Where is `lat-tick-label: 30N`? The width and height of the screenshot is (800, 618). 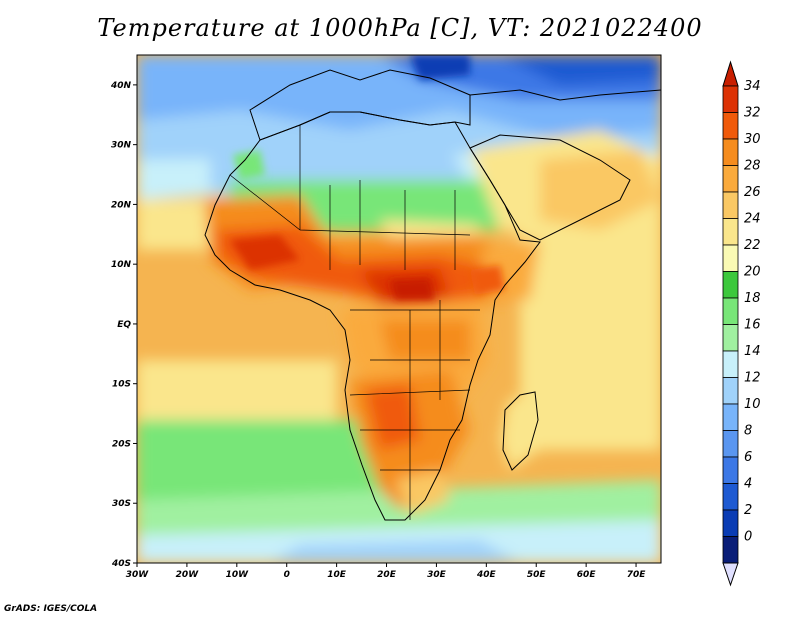 lat-tick-label: 30N is located at coordinates (121, 146).